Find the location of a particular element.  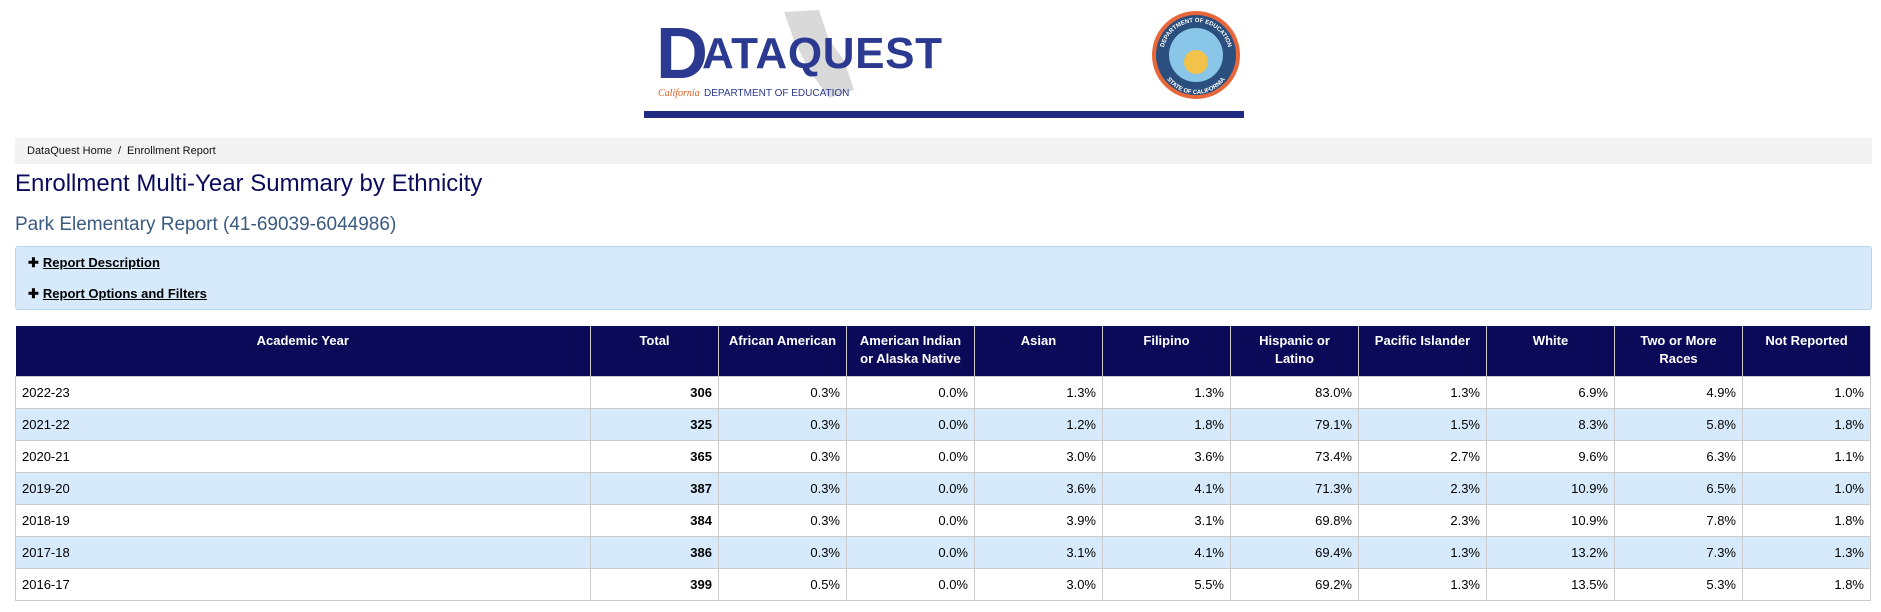

total-cell: 387 is located at coordinates (654, 488).